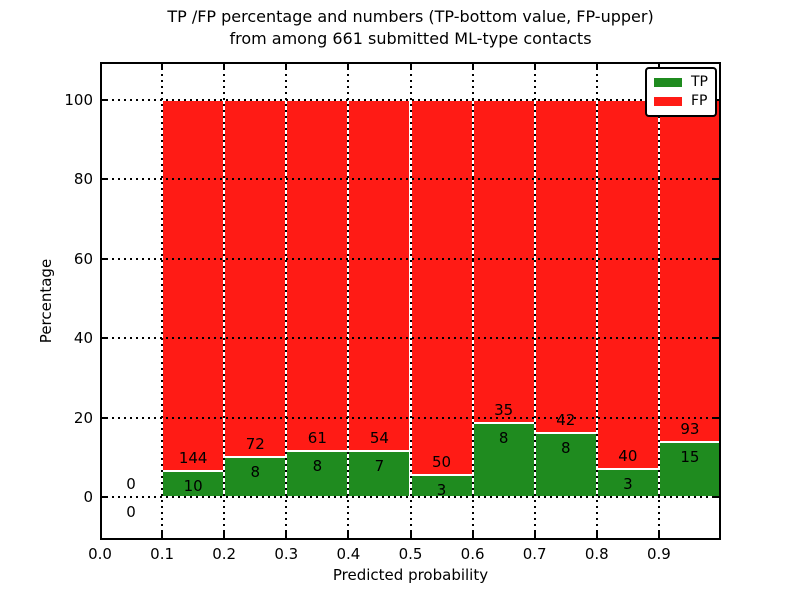 The height and width of the screenshot is (600, 800). What do you see at coordinates (224, 554) in the screenshot?
I see `x-tick-label: 0.2` at bounding box center [224, 554].